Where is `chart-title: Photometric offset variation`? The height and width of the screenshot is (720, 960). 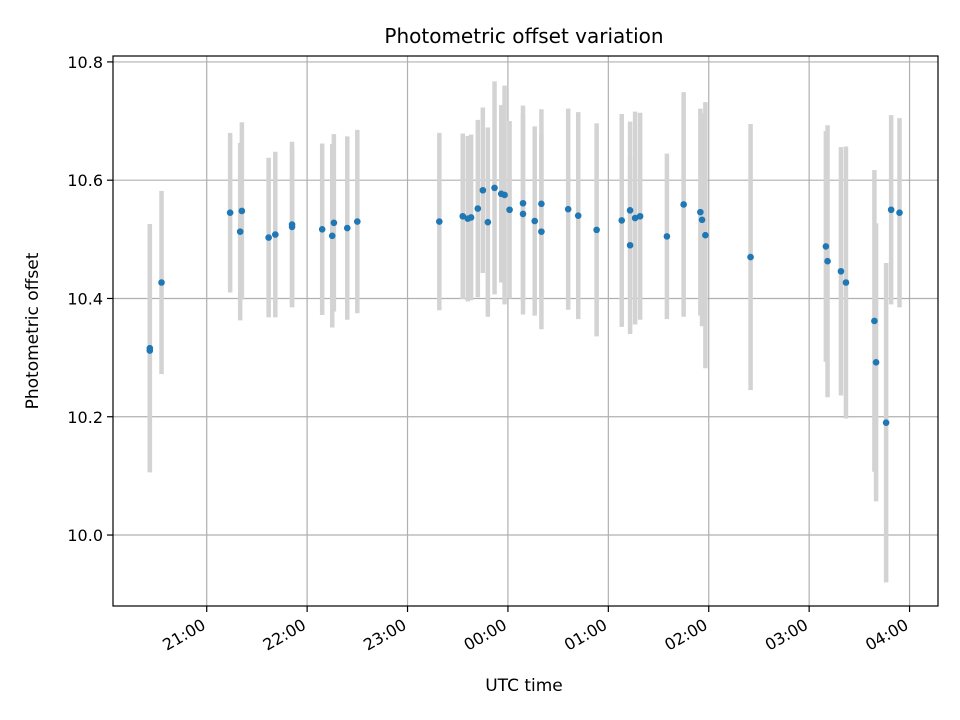
chart-title: Photometric offset variation is located at coordinates (523, 36).